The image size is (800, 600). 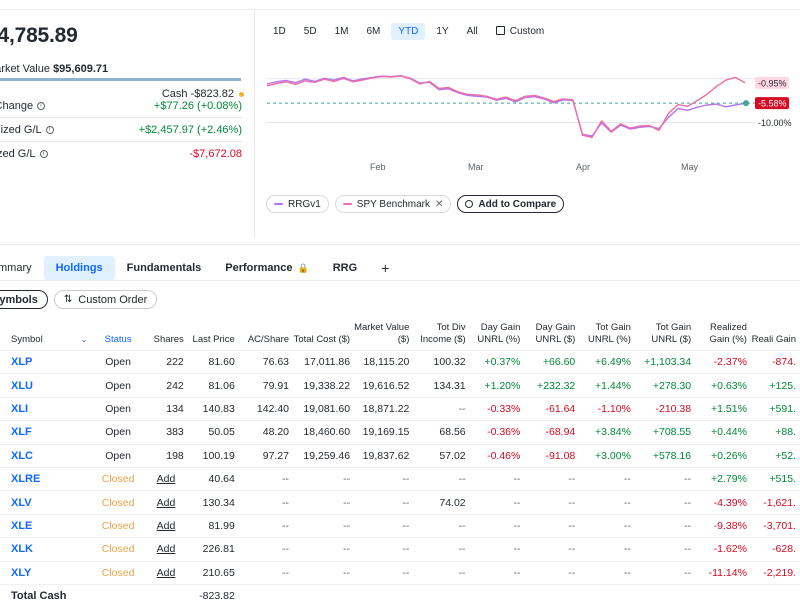 What do you see at coordinates (384, 409) in the screenshot?
I see `table-cell: 18,871.22` at bounding box center [384, 409].